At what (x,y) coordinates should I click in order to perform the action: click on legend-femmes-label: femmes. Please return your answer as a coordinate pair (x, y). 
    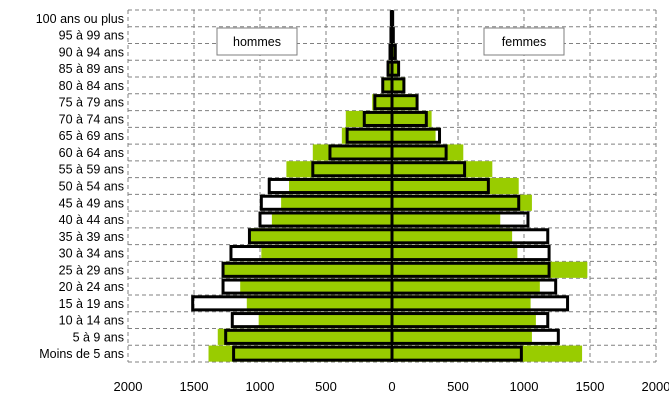
    Looking at the image, I should click on (524, 42).